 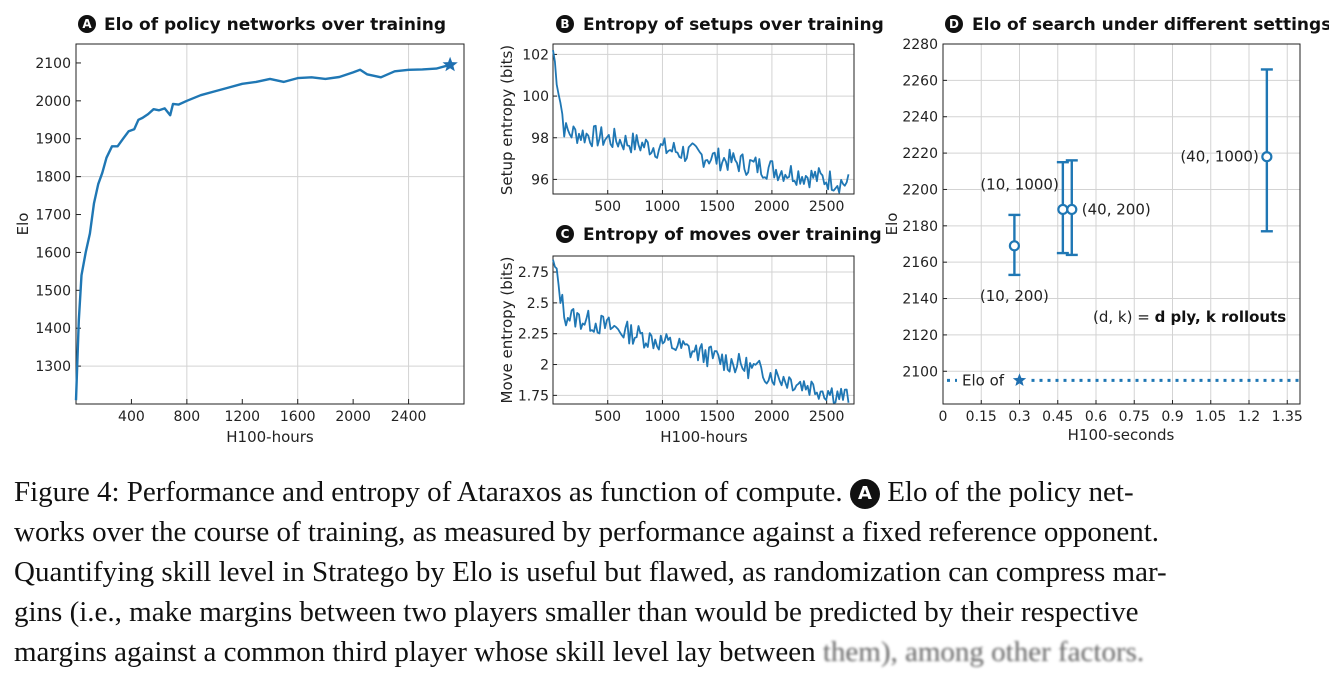 I want to click on panel-d-ytick-label: 2100, so click(x=920, y=372).